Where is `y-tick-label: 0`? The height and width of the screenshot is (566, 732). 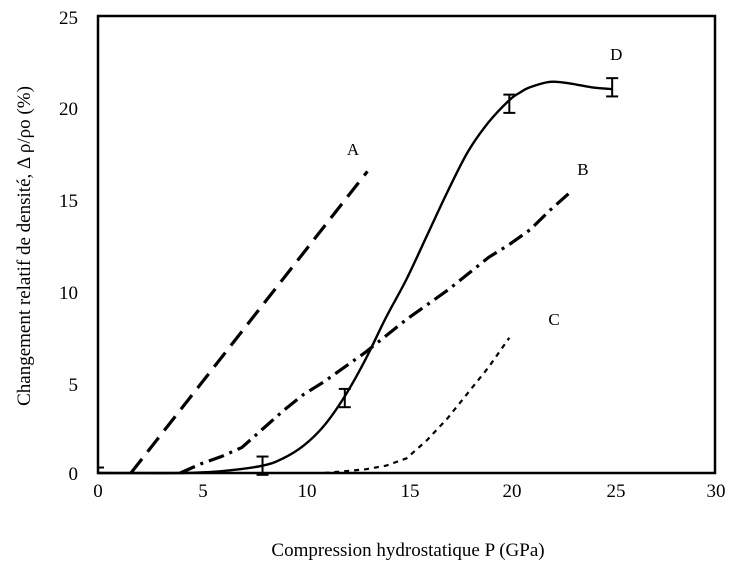 y-tick-label: 0 is located at coordinates (74, 474).